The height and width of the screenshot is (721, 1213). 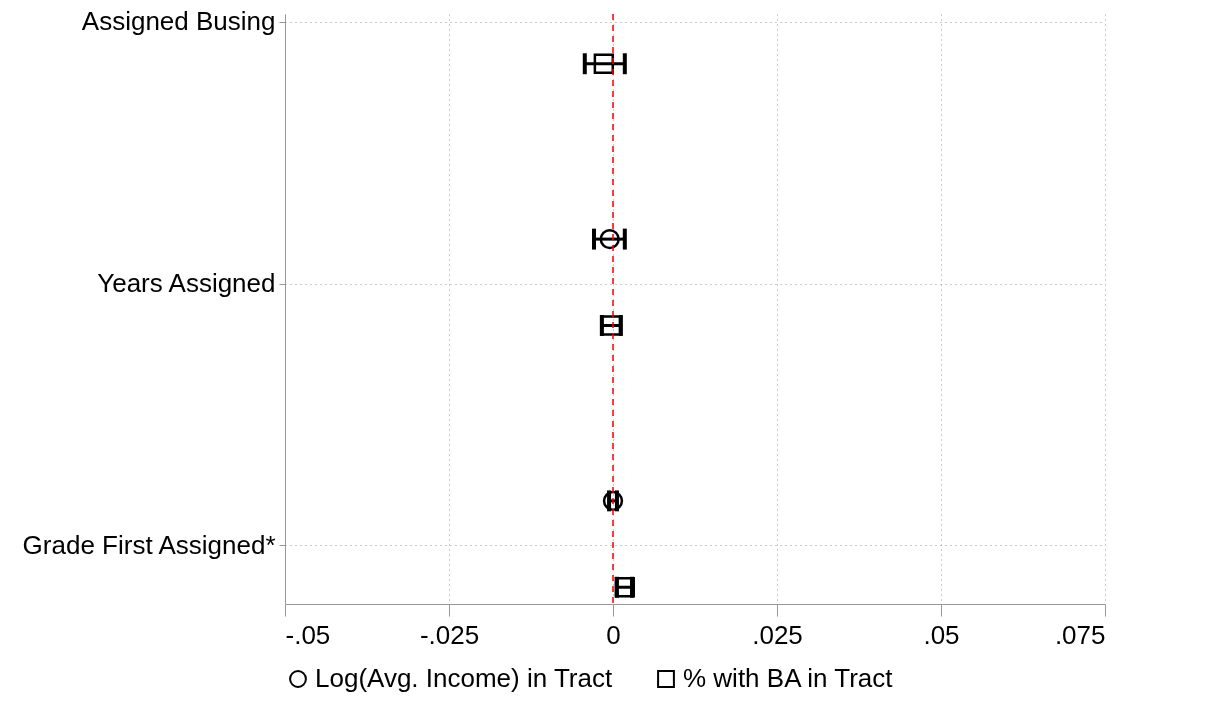 I want to click on x-tick-label: .075, so click(x=1080, y=634).